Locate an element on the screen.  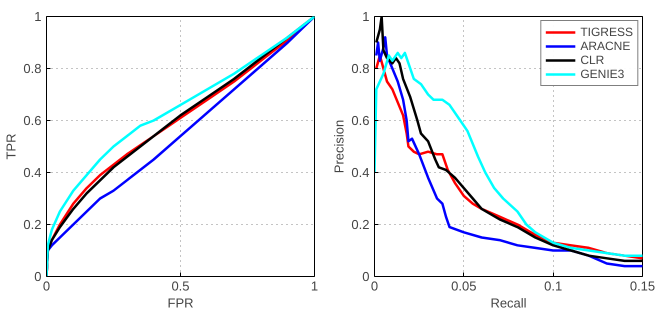
legend-label: TIGRESS is located at coordinates (606, 32).